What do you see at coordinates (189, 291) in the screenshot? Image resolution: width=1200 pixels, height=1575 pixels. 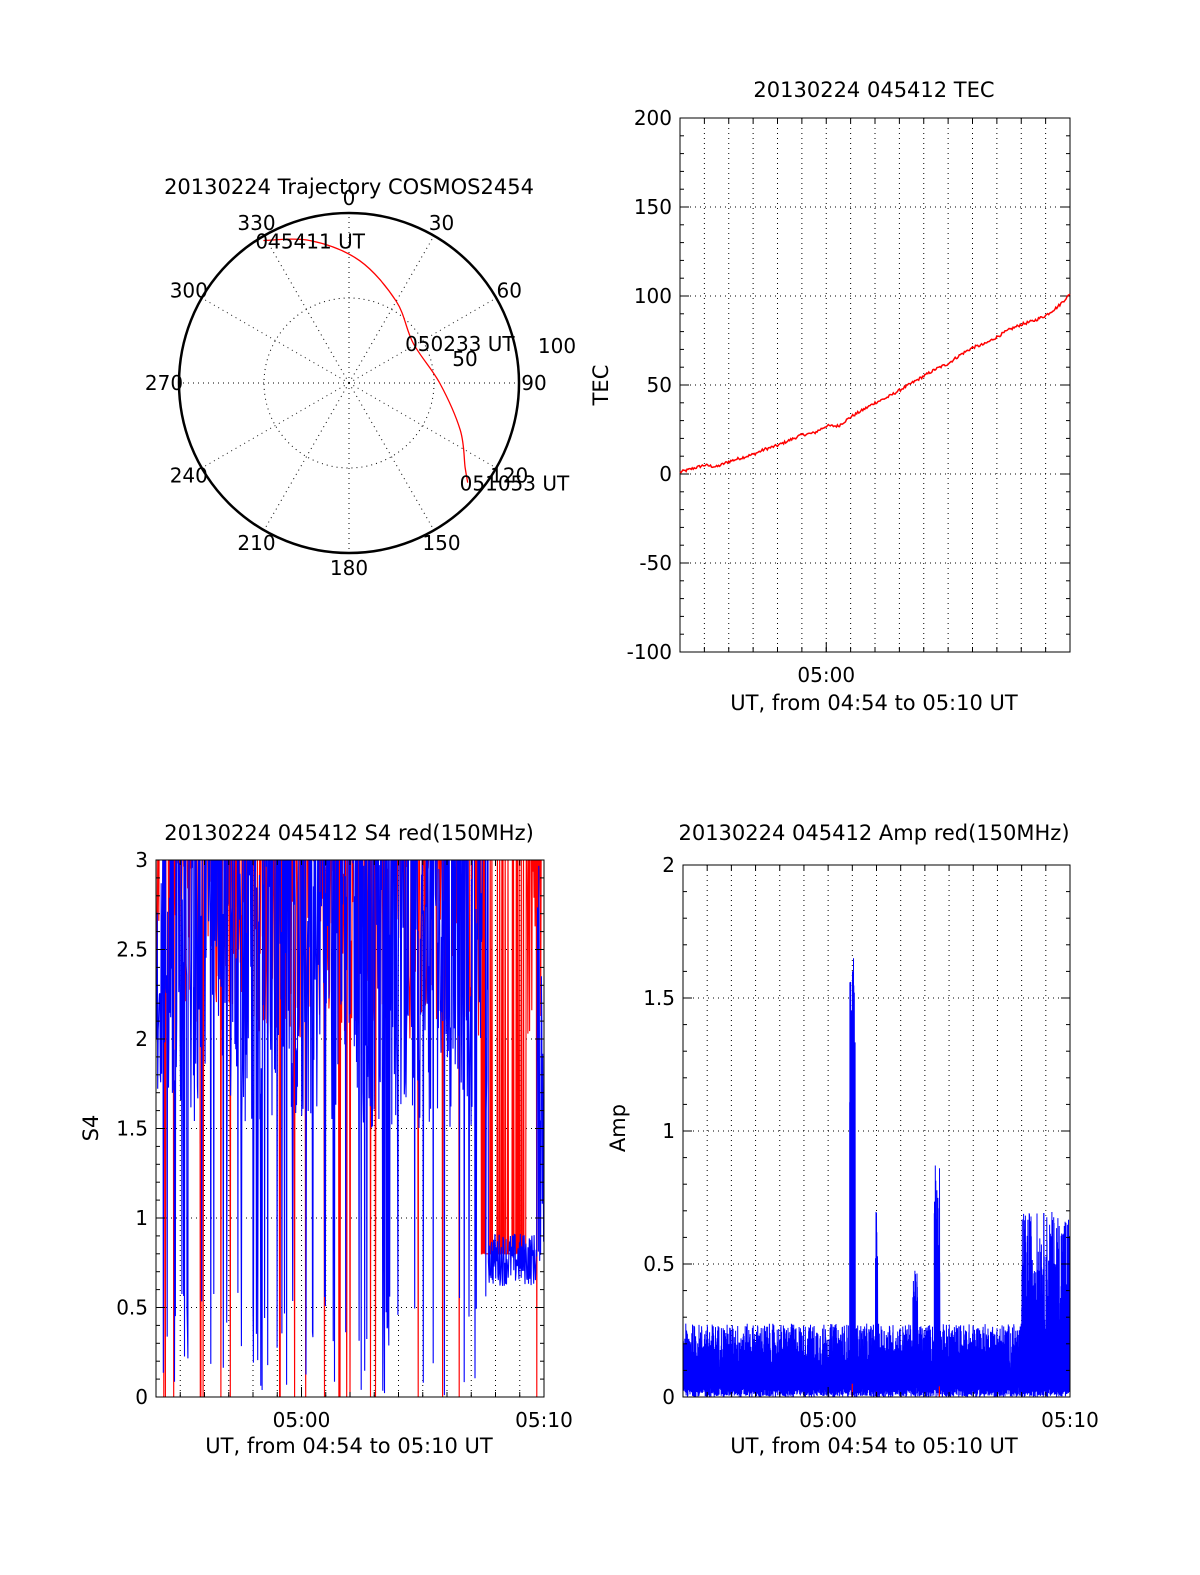 I see `polar-azimuth-label-300: 300` at bounding box center [189, 291].